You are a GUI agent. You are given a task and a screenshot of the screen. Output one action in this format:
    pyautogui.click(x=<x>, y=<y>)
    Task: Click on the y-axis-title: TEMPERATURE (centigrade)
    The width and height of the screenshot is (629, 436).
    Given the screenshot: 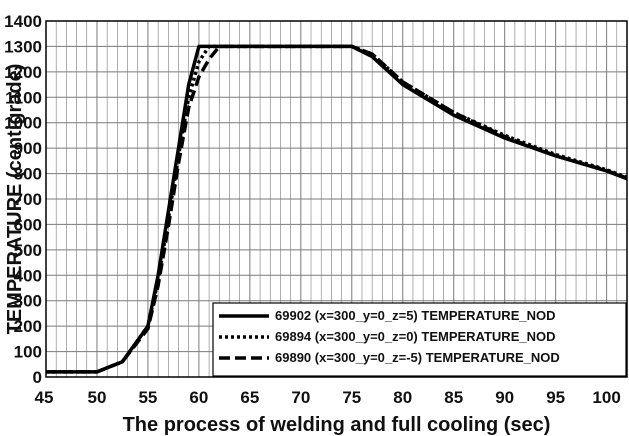 What is the action you would take?
    pyautogui.click(x=15, y=199)
    